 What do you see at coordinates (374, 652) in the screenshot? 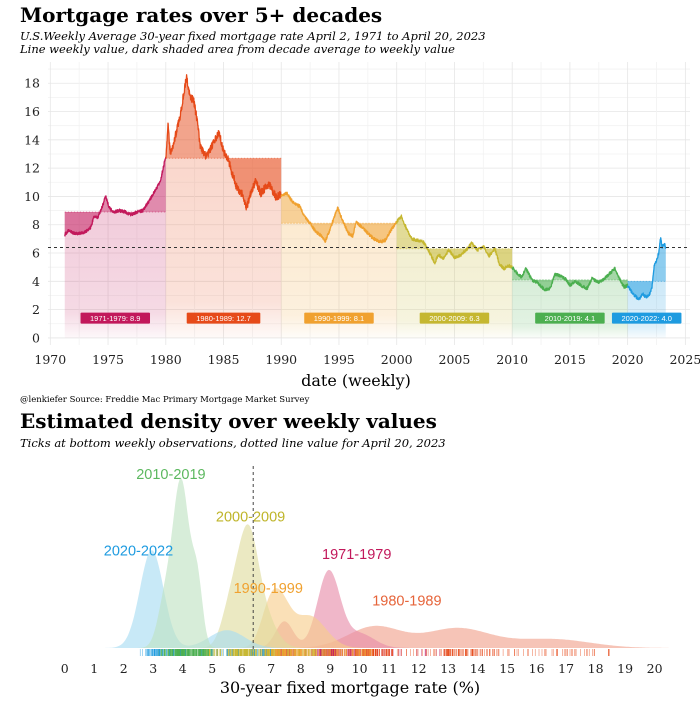
I see `bottom-chart-rug` at bounding box center [374, 652].